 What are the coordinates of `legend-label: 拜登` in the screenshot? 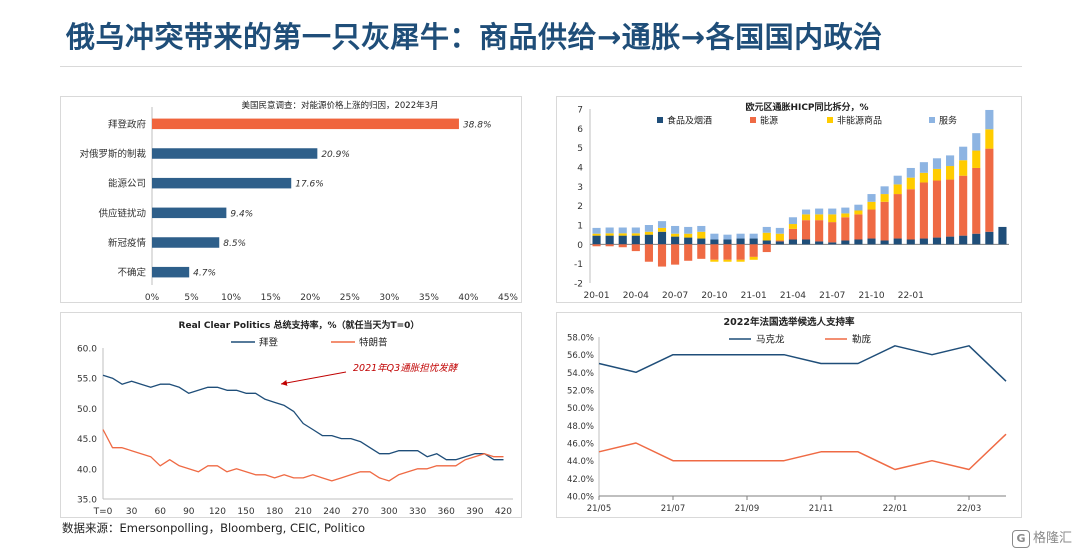 It's located at (269, 343).